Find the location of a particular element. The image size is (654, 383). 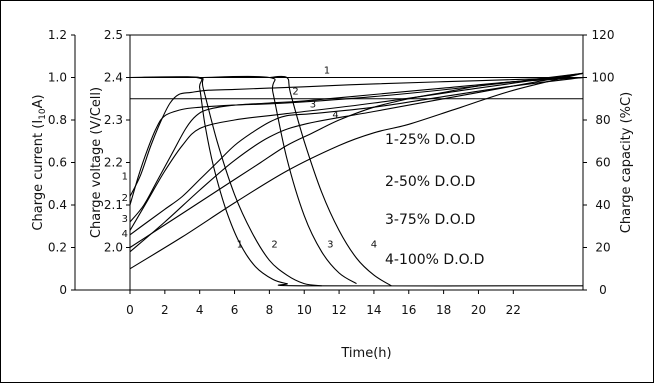

current-axis-label-post: A) is located at coordinates (38, 101).